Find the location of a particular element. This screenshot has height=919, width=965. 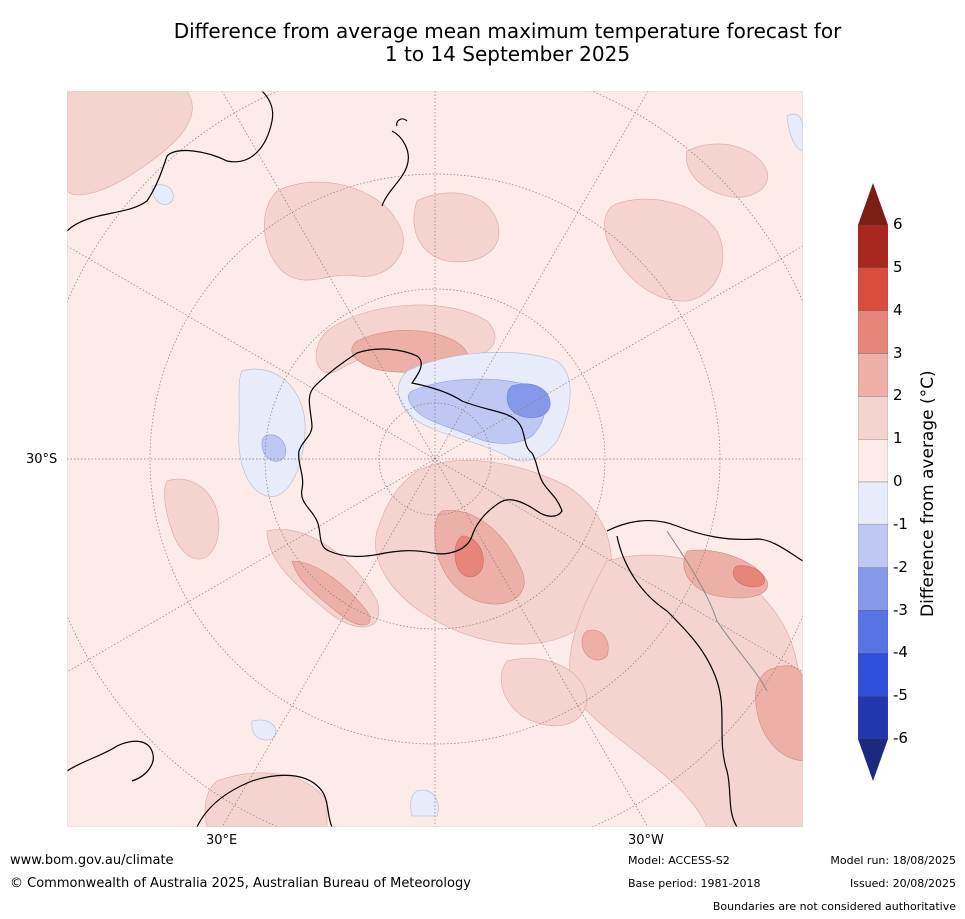

colorbar-tick-label: -6 is located at coordinates (900, 738).